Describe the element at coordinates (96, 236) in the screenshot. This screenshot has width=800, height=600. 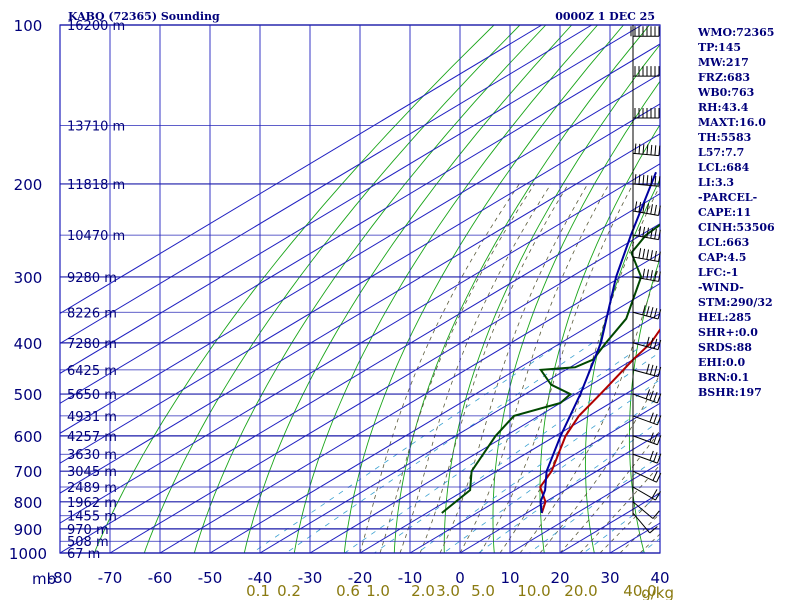
I see `height-label: 10470 m` at that location.